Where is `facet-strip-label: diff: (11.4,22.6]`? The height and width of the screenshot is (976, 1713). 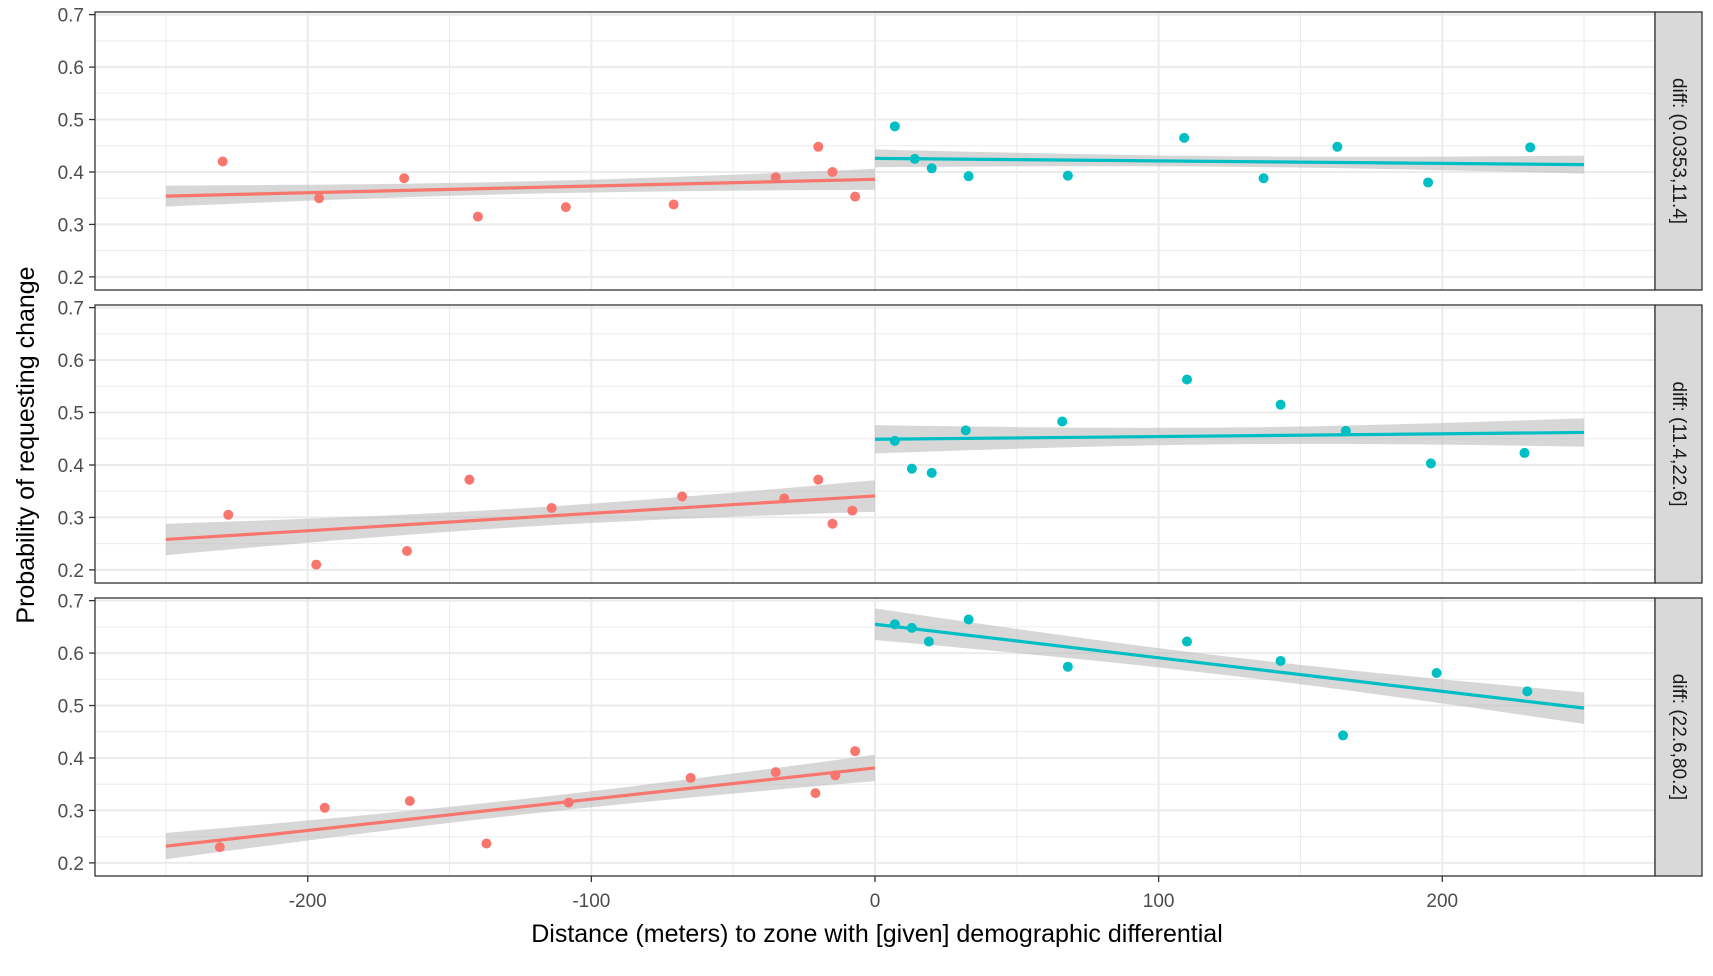 facet-strip-label: diff: (11.4,22.6] is located at coordinates (1678, 444).